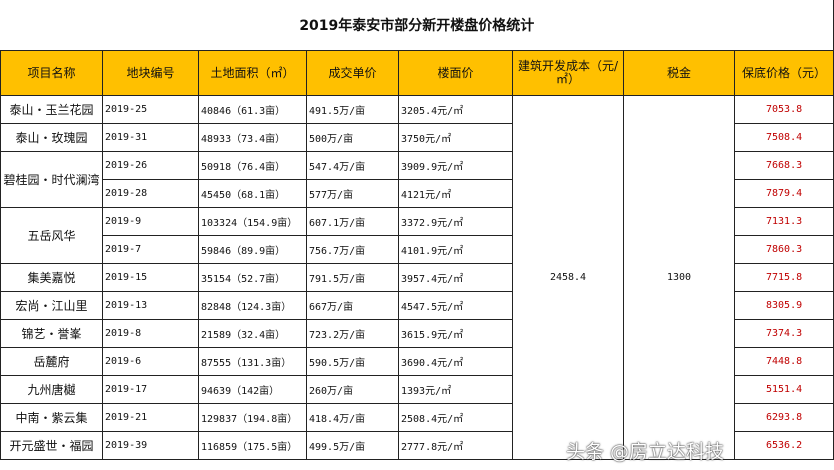  I want to click on project-name: 锦艺・誉峯, so click(51, 333).